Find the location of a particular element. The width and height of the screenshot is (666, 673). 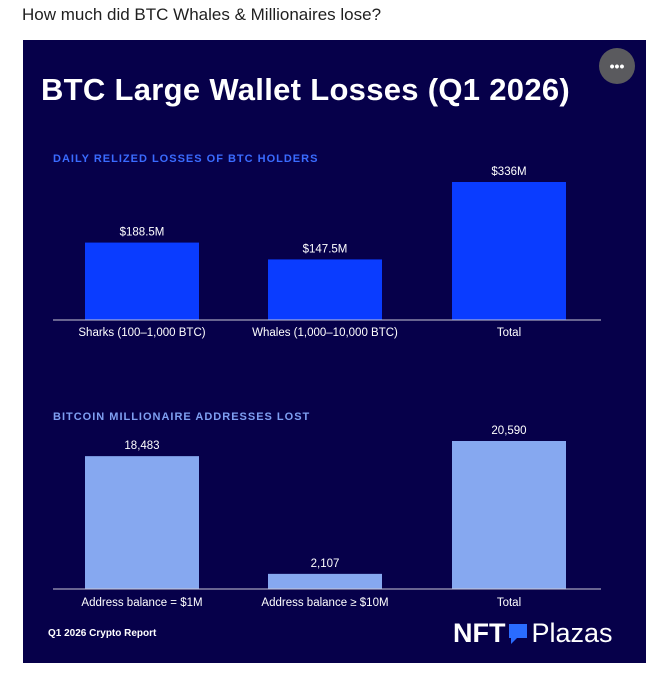

chart-1-category-label: Whales (1,000–10,000 BTC) is located at coordinates (325, 333).